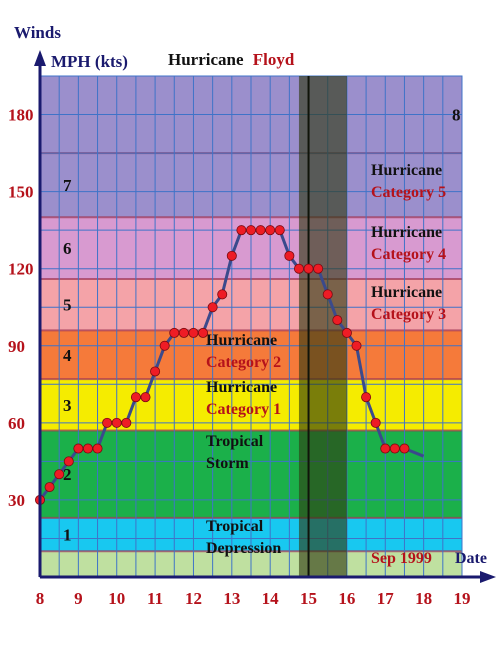 The image size is (500, 647). I want to click on y-tick-label: 120, so click(21, 269).